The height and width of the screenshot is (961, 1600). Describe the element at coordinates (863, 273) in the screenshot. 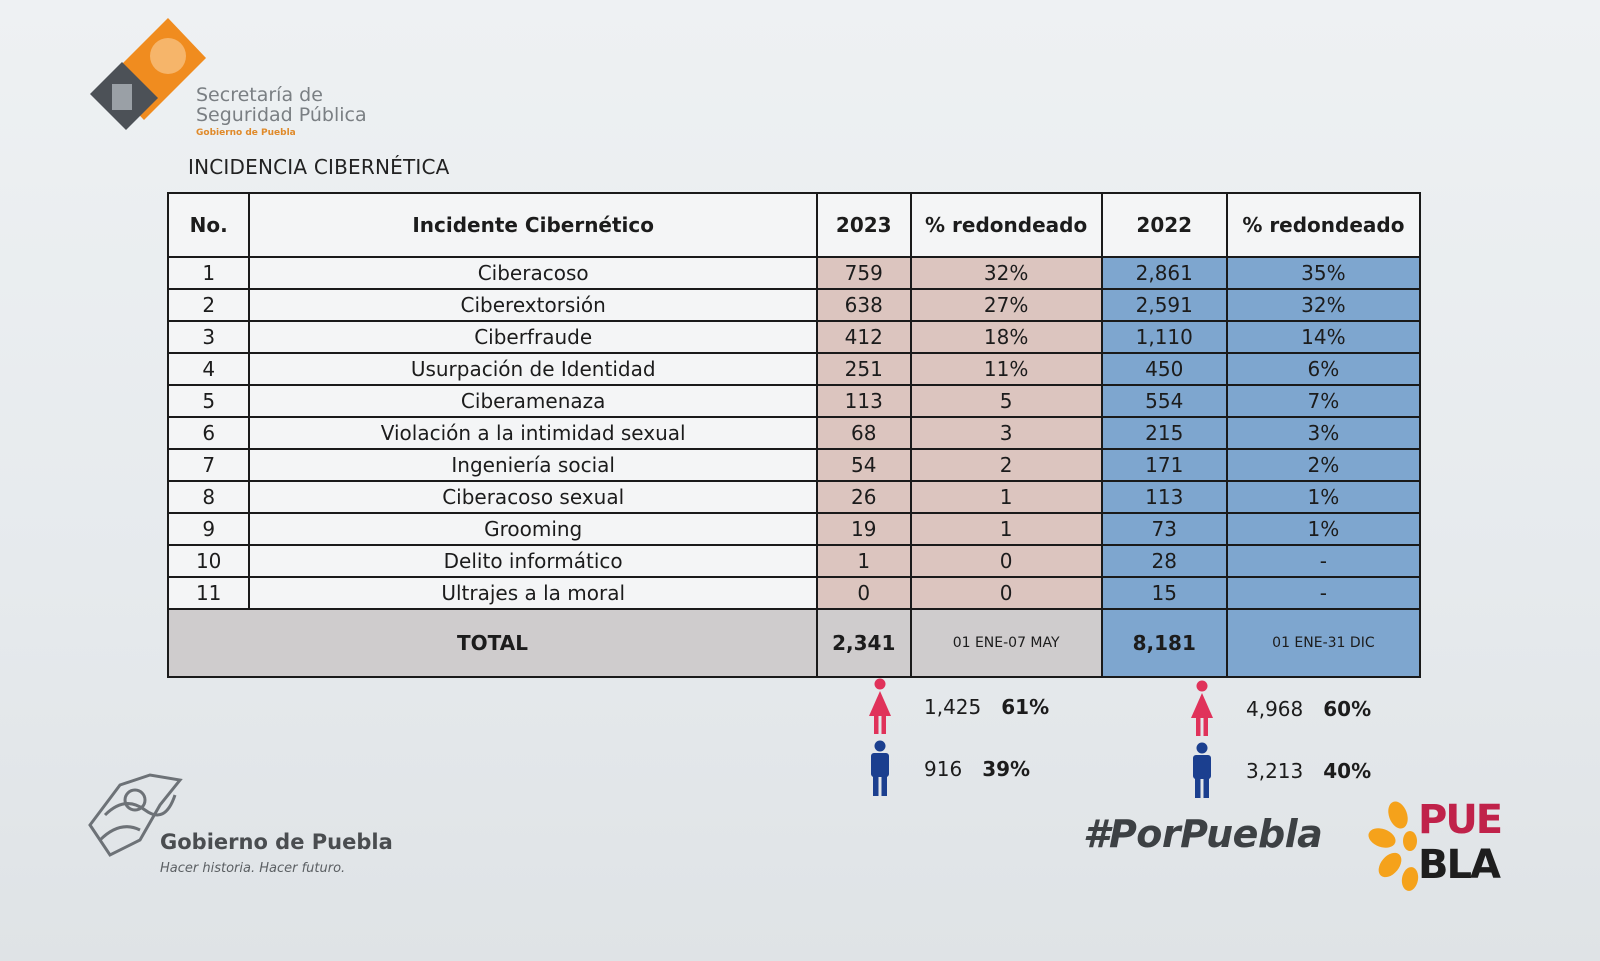

I see `row-2023: 759` at that location.